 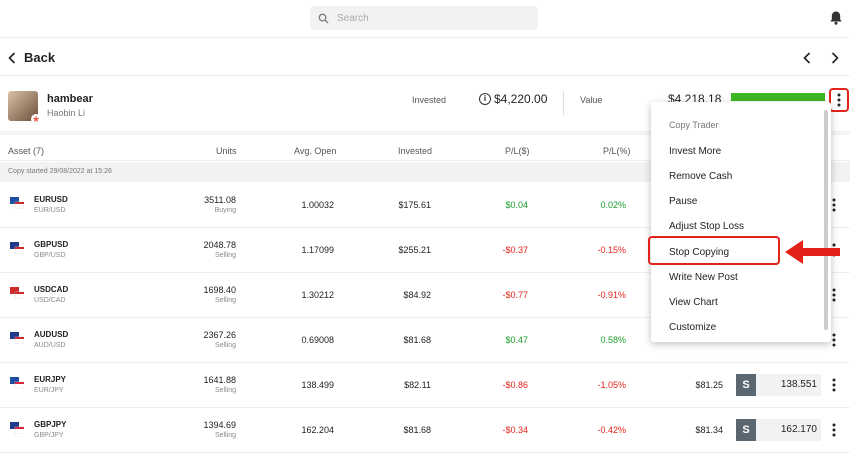 I want to click on units-value: 1394.69, so click(x=219, y=425).